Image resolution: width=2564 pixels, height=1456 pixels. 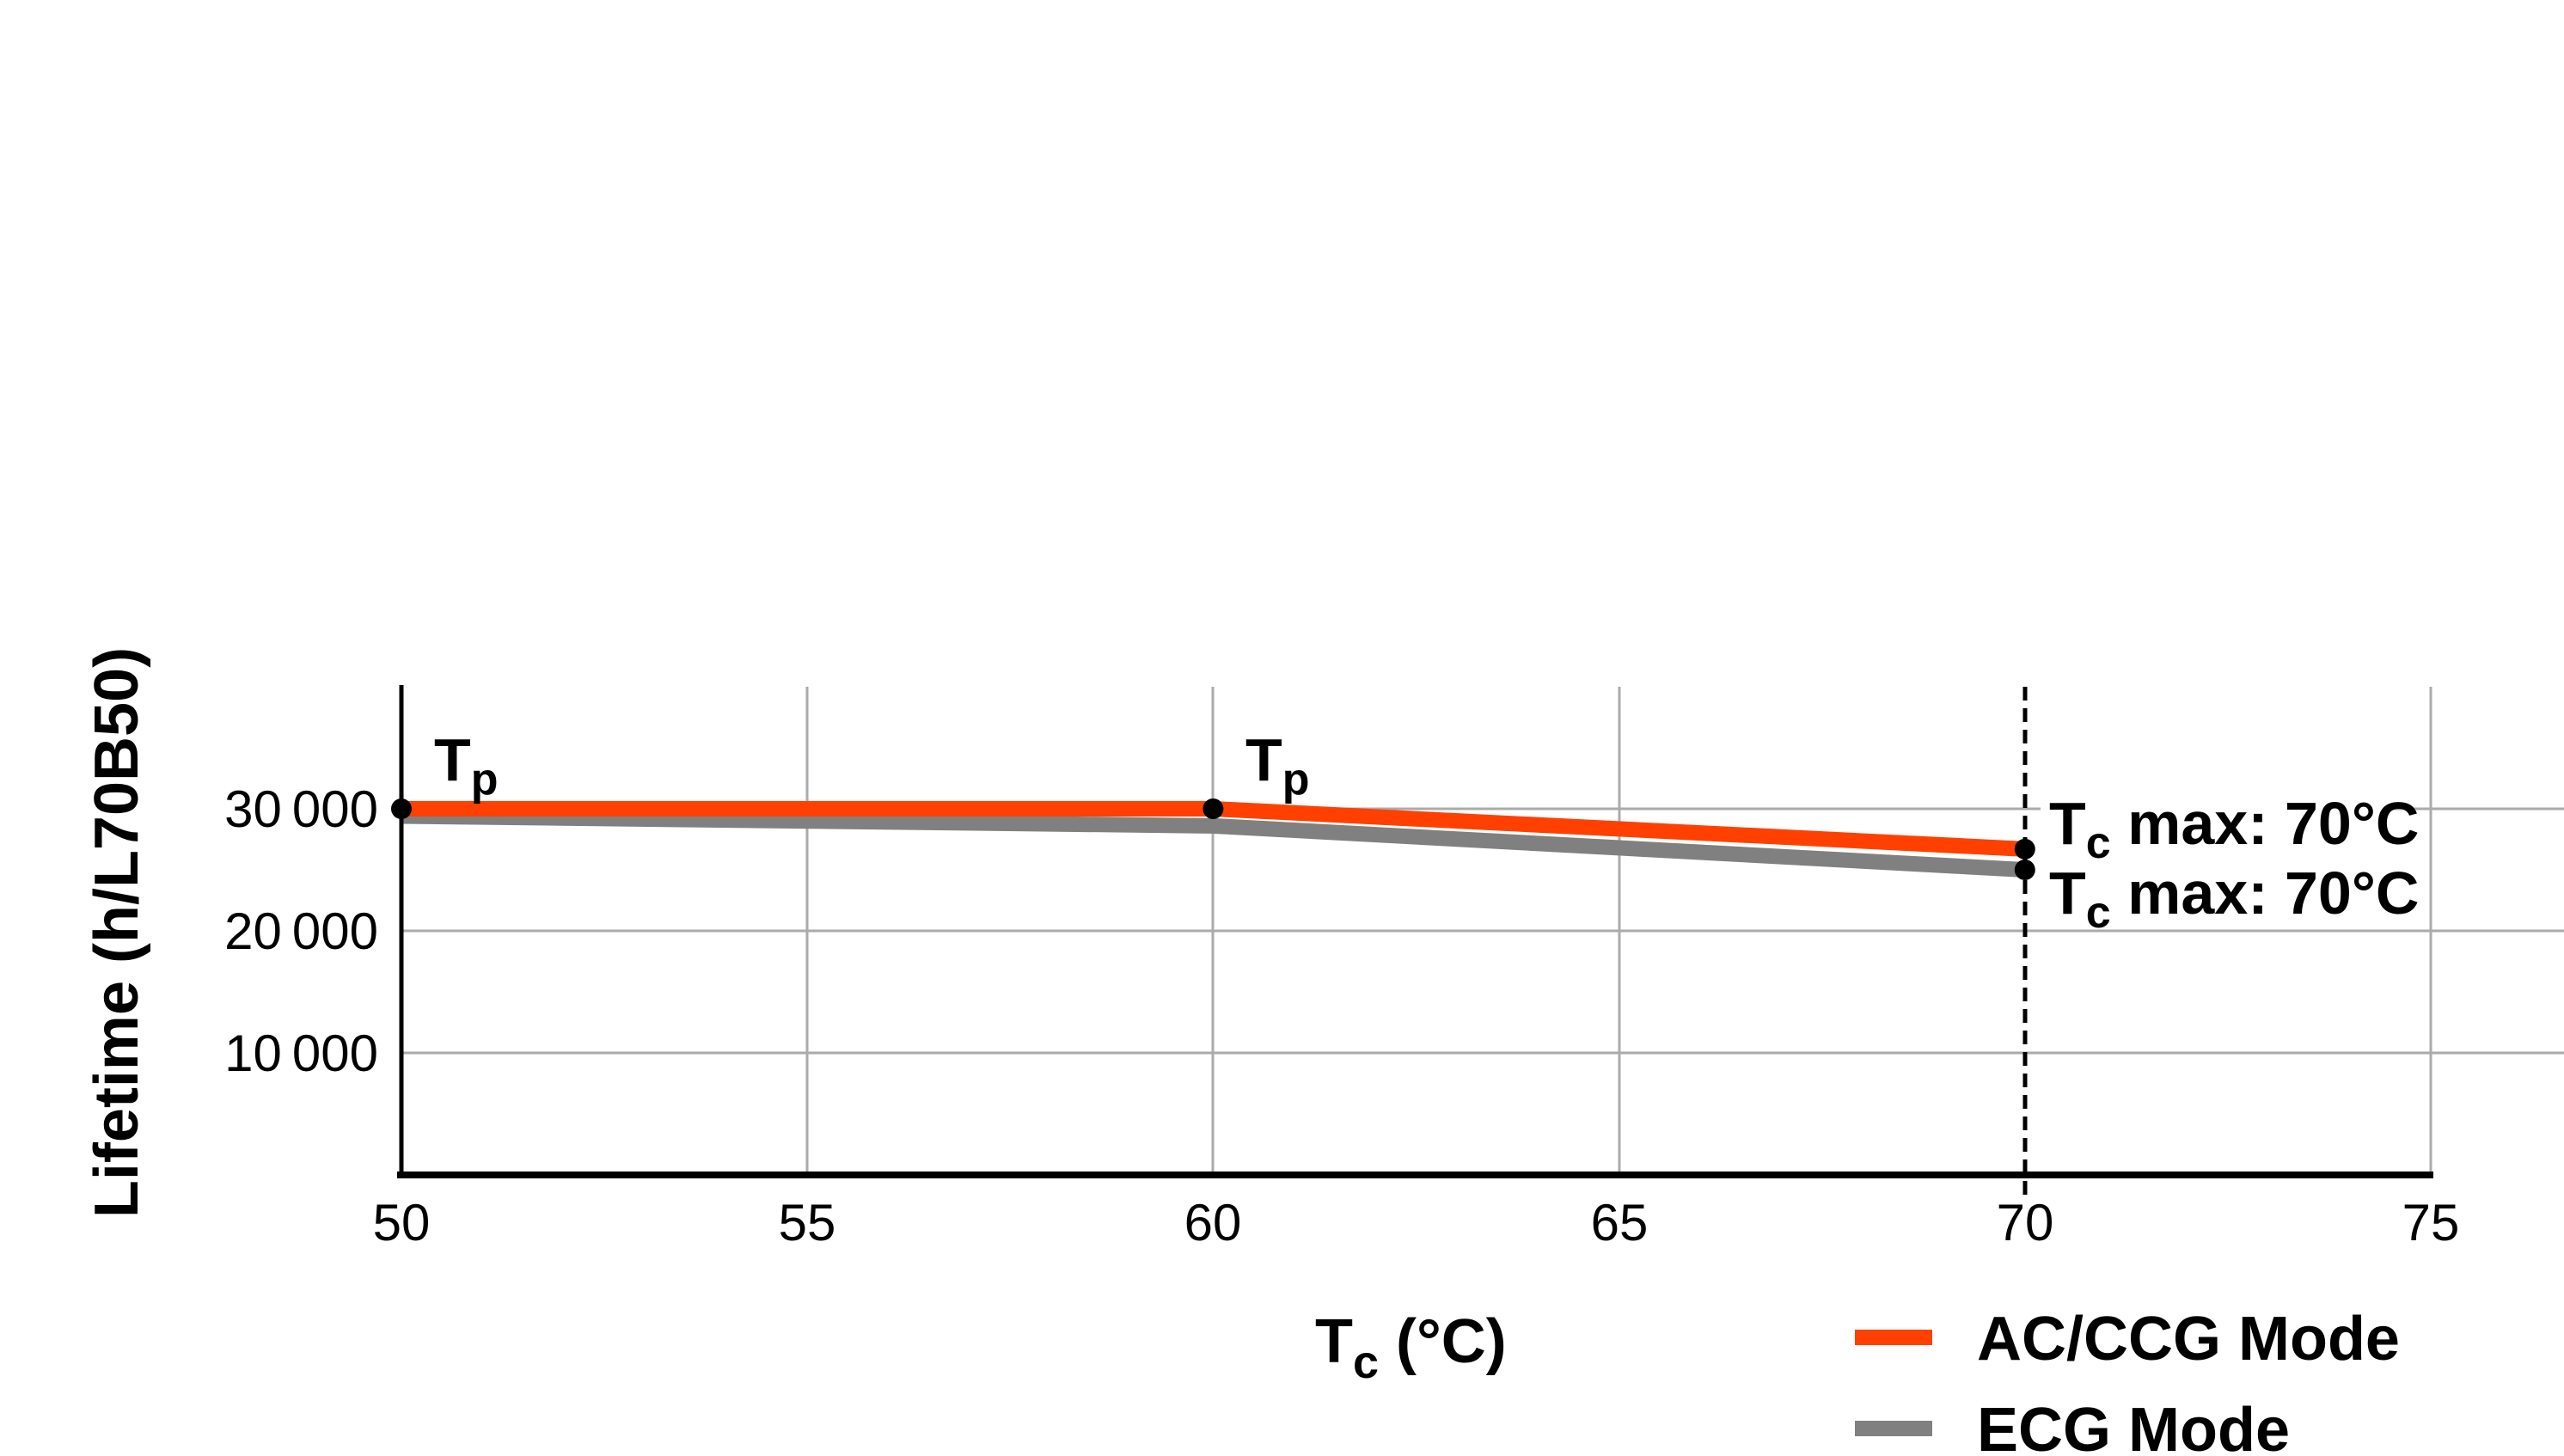 I want to click on x-axis-title: Tc (°C), so click(x=1411, y=1347).